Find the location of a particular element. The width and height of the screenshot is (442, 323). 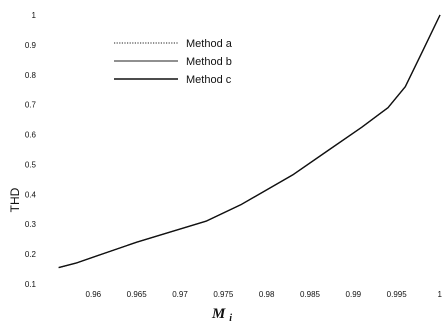

legend-label-method-a: Method a is located at coordinates (209, 44).